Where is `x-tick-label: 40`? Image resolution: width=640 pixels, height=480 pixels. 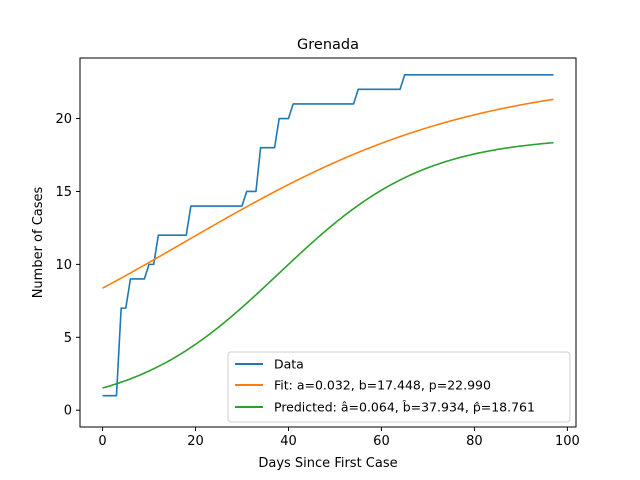 x-tick-label: 40 is located at coordinates (288, 441).